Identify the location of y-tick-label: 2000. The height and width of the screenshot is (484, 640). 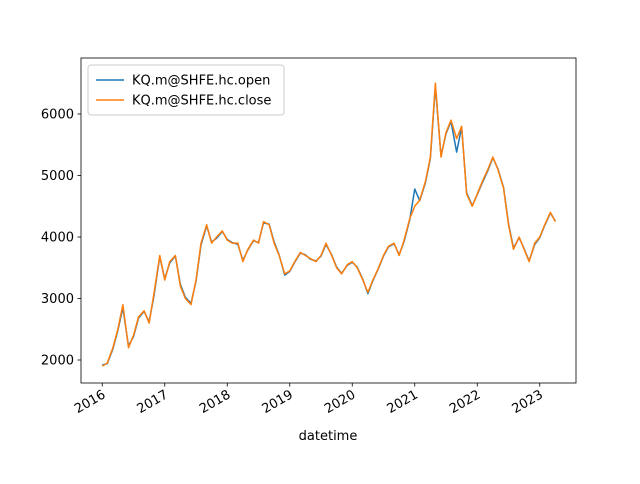
(57, 361).